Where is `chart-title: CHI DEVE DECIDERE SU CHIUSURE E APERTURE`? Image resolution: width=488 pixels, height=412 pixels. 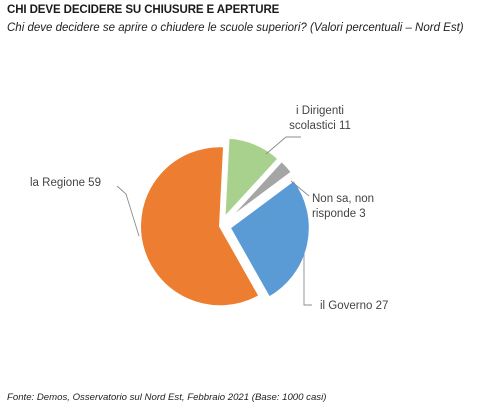 chart-title: CHI DEVE DECIDERE SU CHIUSURE E APERTURE is located at coordinates (143, 10).